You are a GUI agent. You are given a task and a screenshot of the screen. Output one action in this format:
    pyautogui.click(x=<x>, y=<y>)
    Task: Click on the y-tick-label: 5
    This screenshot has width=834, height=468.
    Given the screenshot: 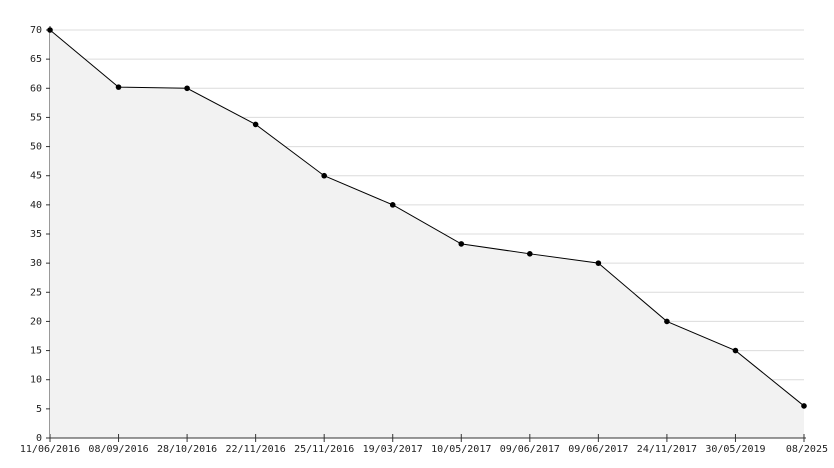 What is the action you would take?
    pyautogui.click(x=39, y=409)
    